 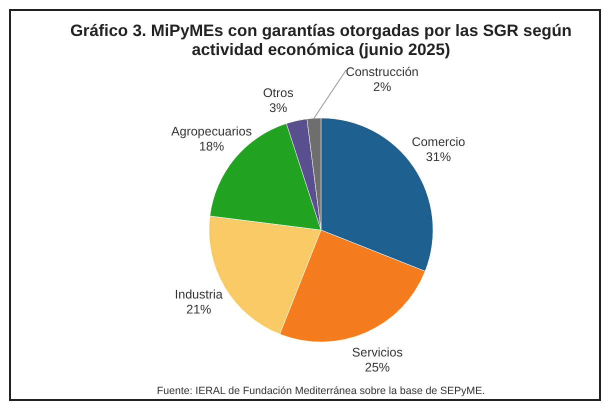 I want to click on data-label: 21%, so click(x=199, y=309).